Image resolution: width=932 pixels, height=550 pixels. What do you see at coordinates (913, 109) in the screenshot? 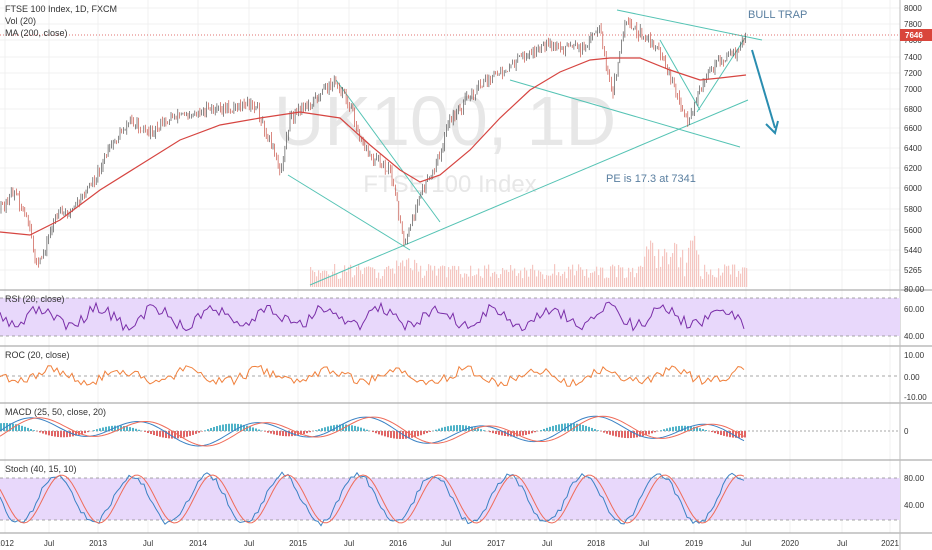
I see `price-tick: 6800` at bounding box center [913, 109].